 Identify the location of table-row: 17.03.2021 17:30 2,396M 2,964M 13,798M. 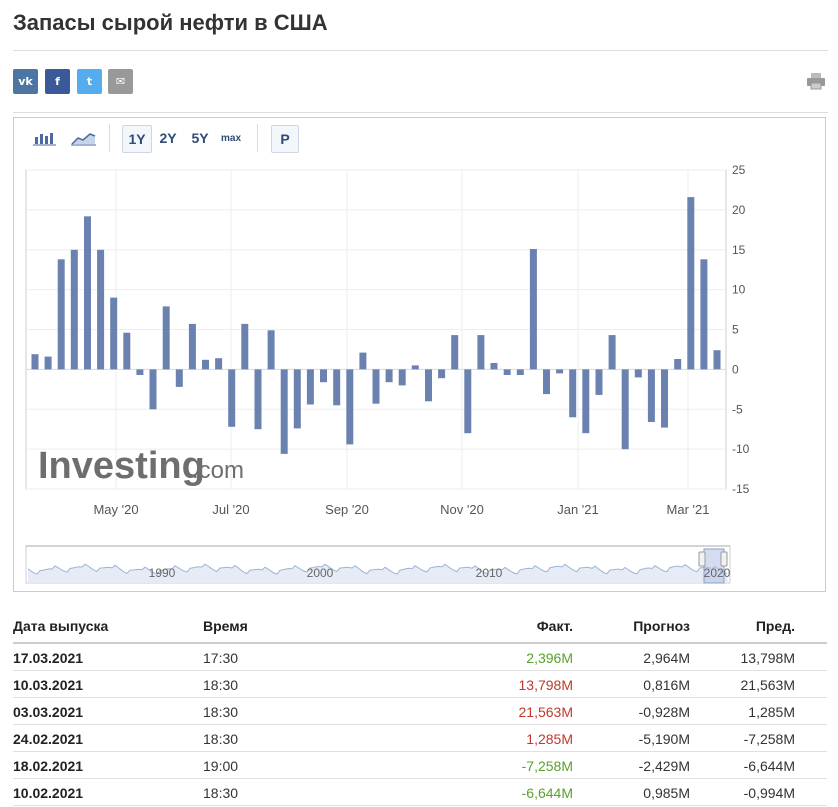
(420, 657).